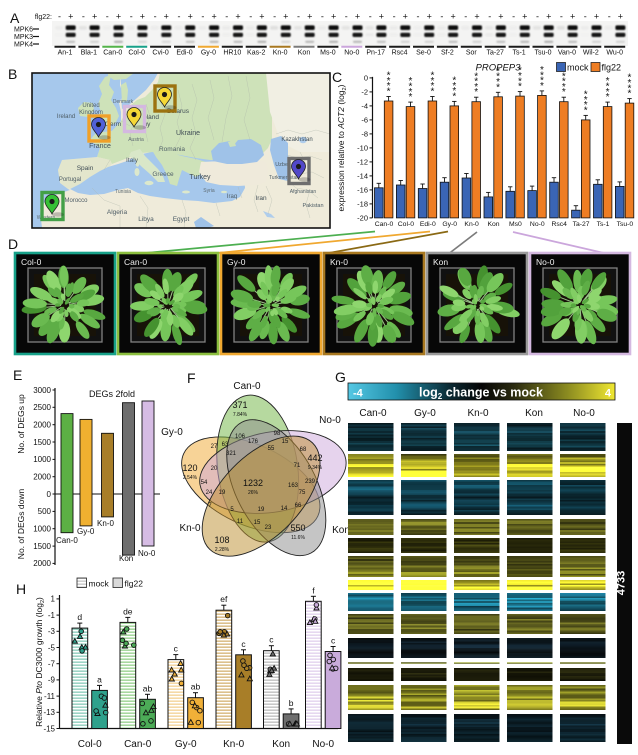 The width and height of the screenshot is (638, 755). I want to click on svg-text: oland, so click(151, 117).